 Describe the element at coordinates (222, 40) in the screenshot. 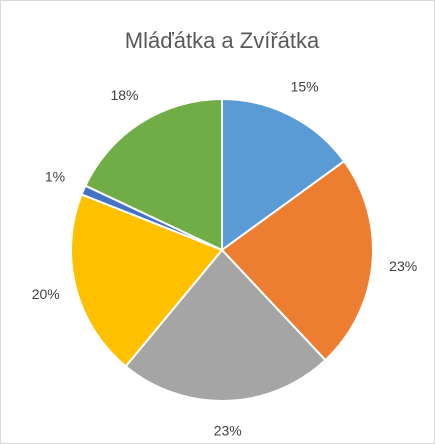

I see `chart-title: Mláďátka a Zvířátka` at that location.